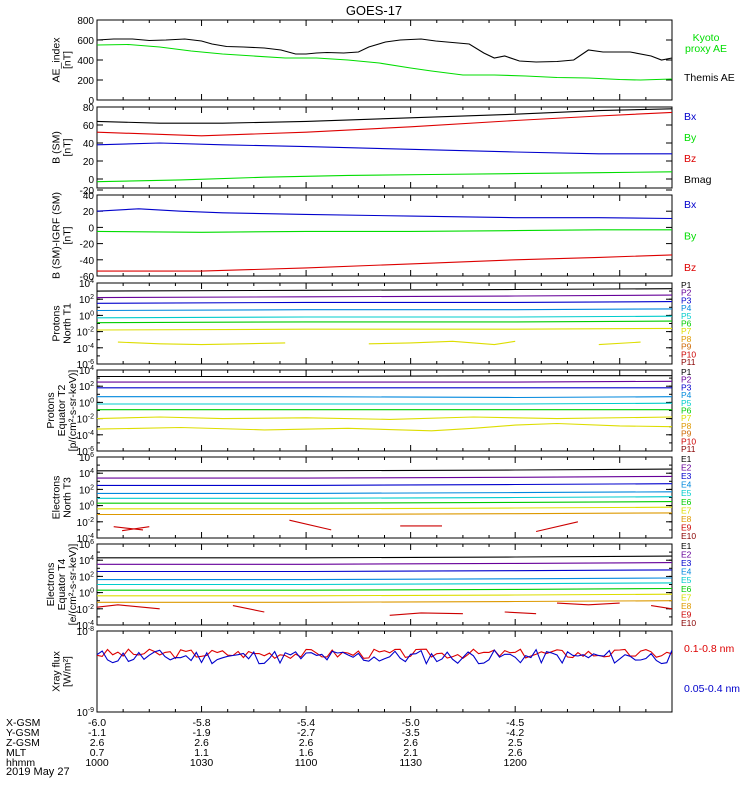  Describe the element at coordinates (85, 21) in the screenshot. I see `y-tick-label: 800` at that location.